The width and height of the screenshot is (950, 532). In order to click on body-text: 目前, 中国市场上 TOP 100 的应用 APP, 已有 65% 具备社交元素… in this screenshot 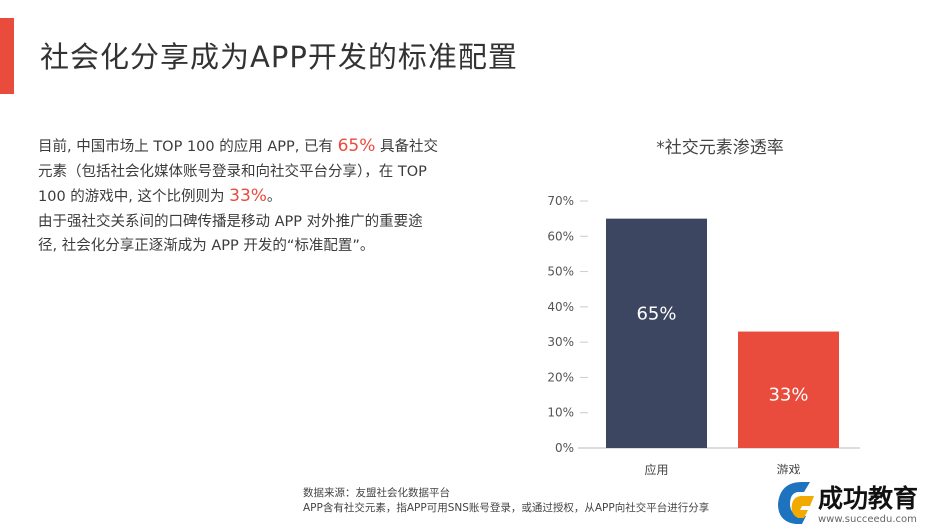, I will do `click(238, 196)`.